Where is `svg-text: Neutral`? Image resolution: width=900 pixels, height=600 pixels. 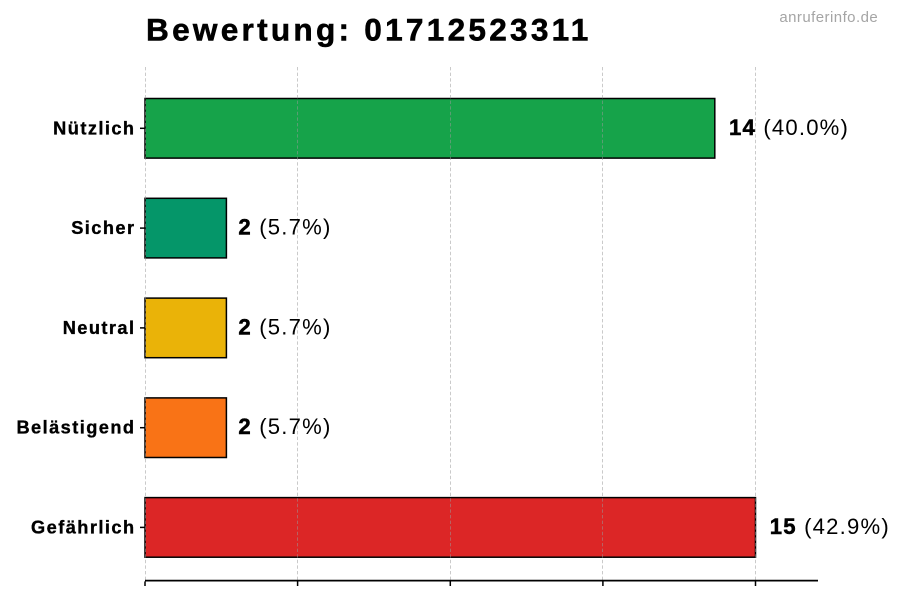 svg-text: Neutral is located at coordinates (99, 328).